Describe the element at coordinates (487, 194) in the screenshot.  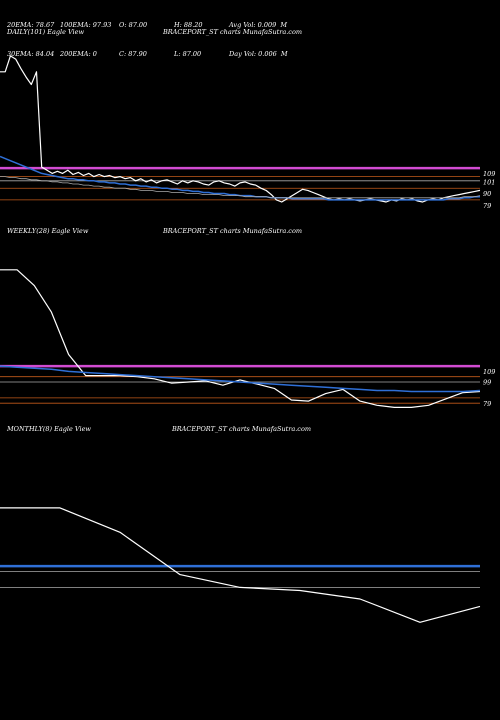
I see `daily-y-tick-label-2: 90` at that location.